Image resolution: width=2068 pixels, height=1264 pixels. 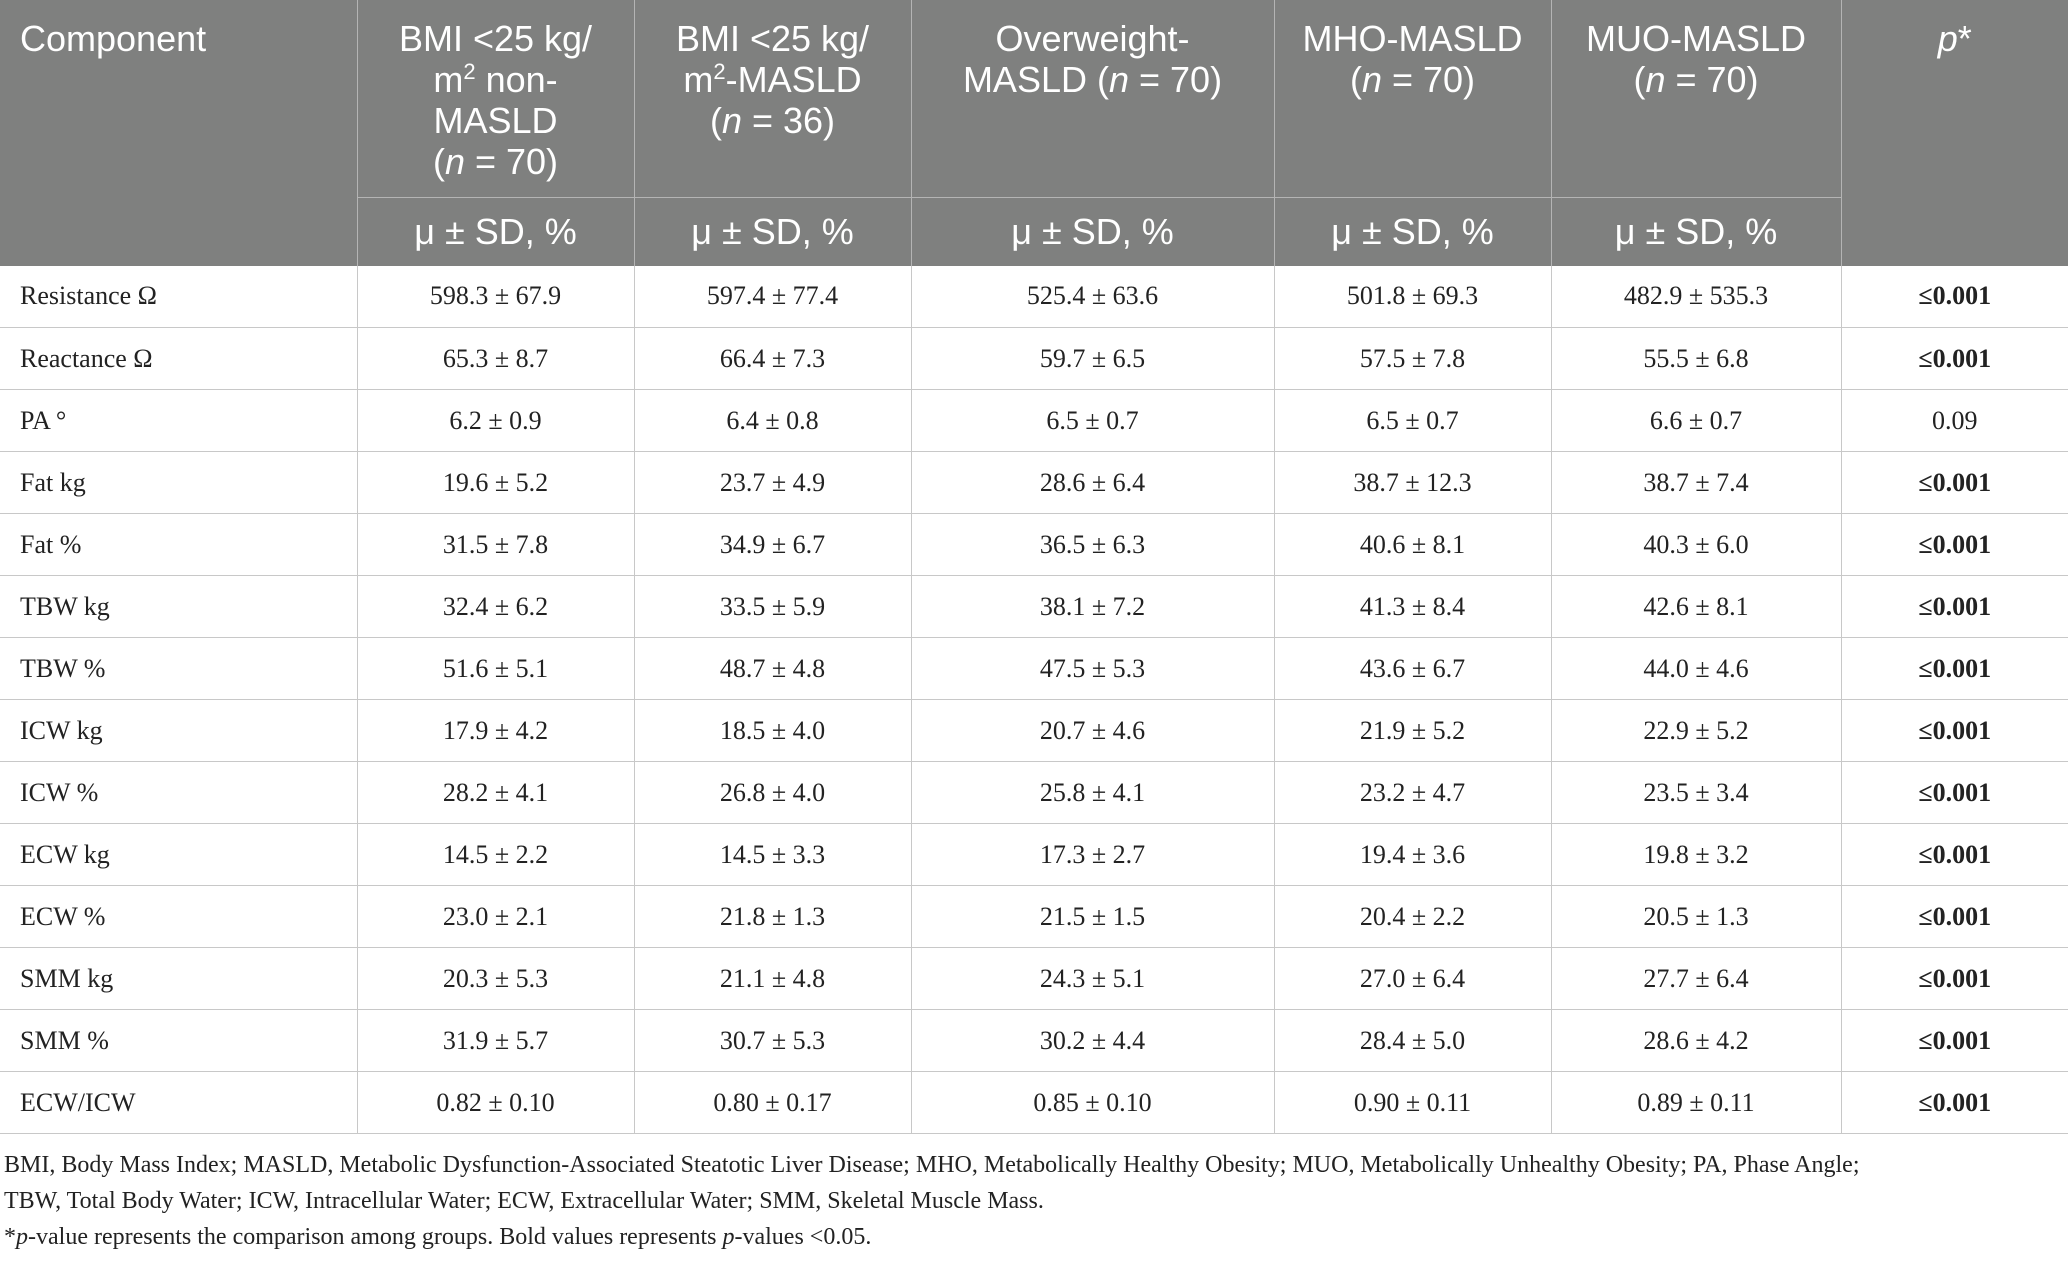 I want to click on header-p-letter: p, so click(x=1947, y=38).